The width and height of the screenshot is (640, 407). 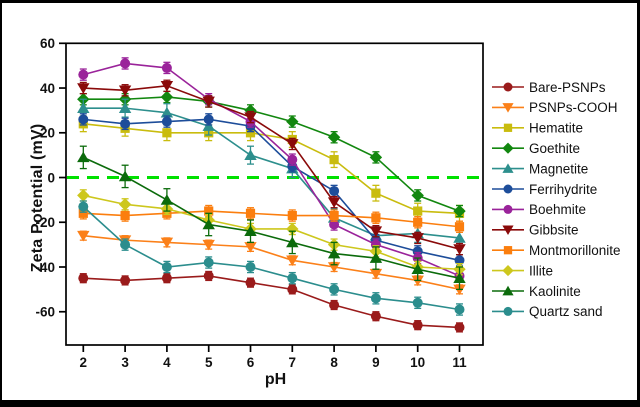 What do you see at coordinates (554, 148) in the screenshot?
I see `legend-label-goethite: Goethite` at bounding box center [554, 148].